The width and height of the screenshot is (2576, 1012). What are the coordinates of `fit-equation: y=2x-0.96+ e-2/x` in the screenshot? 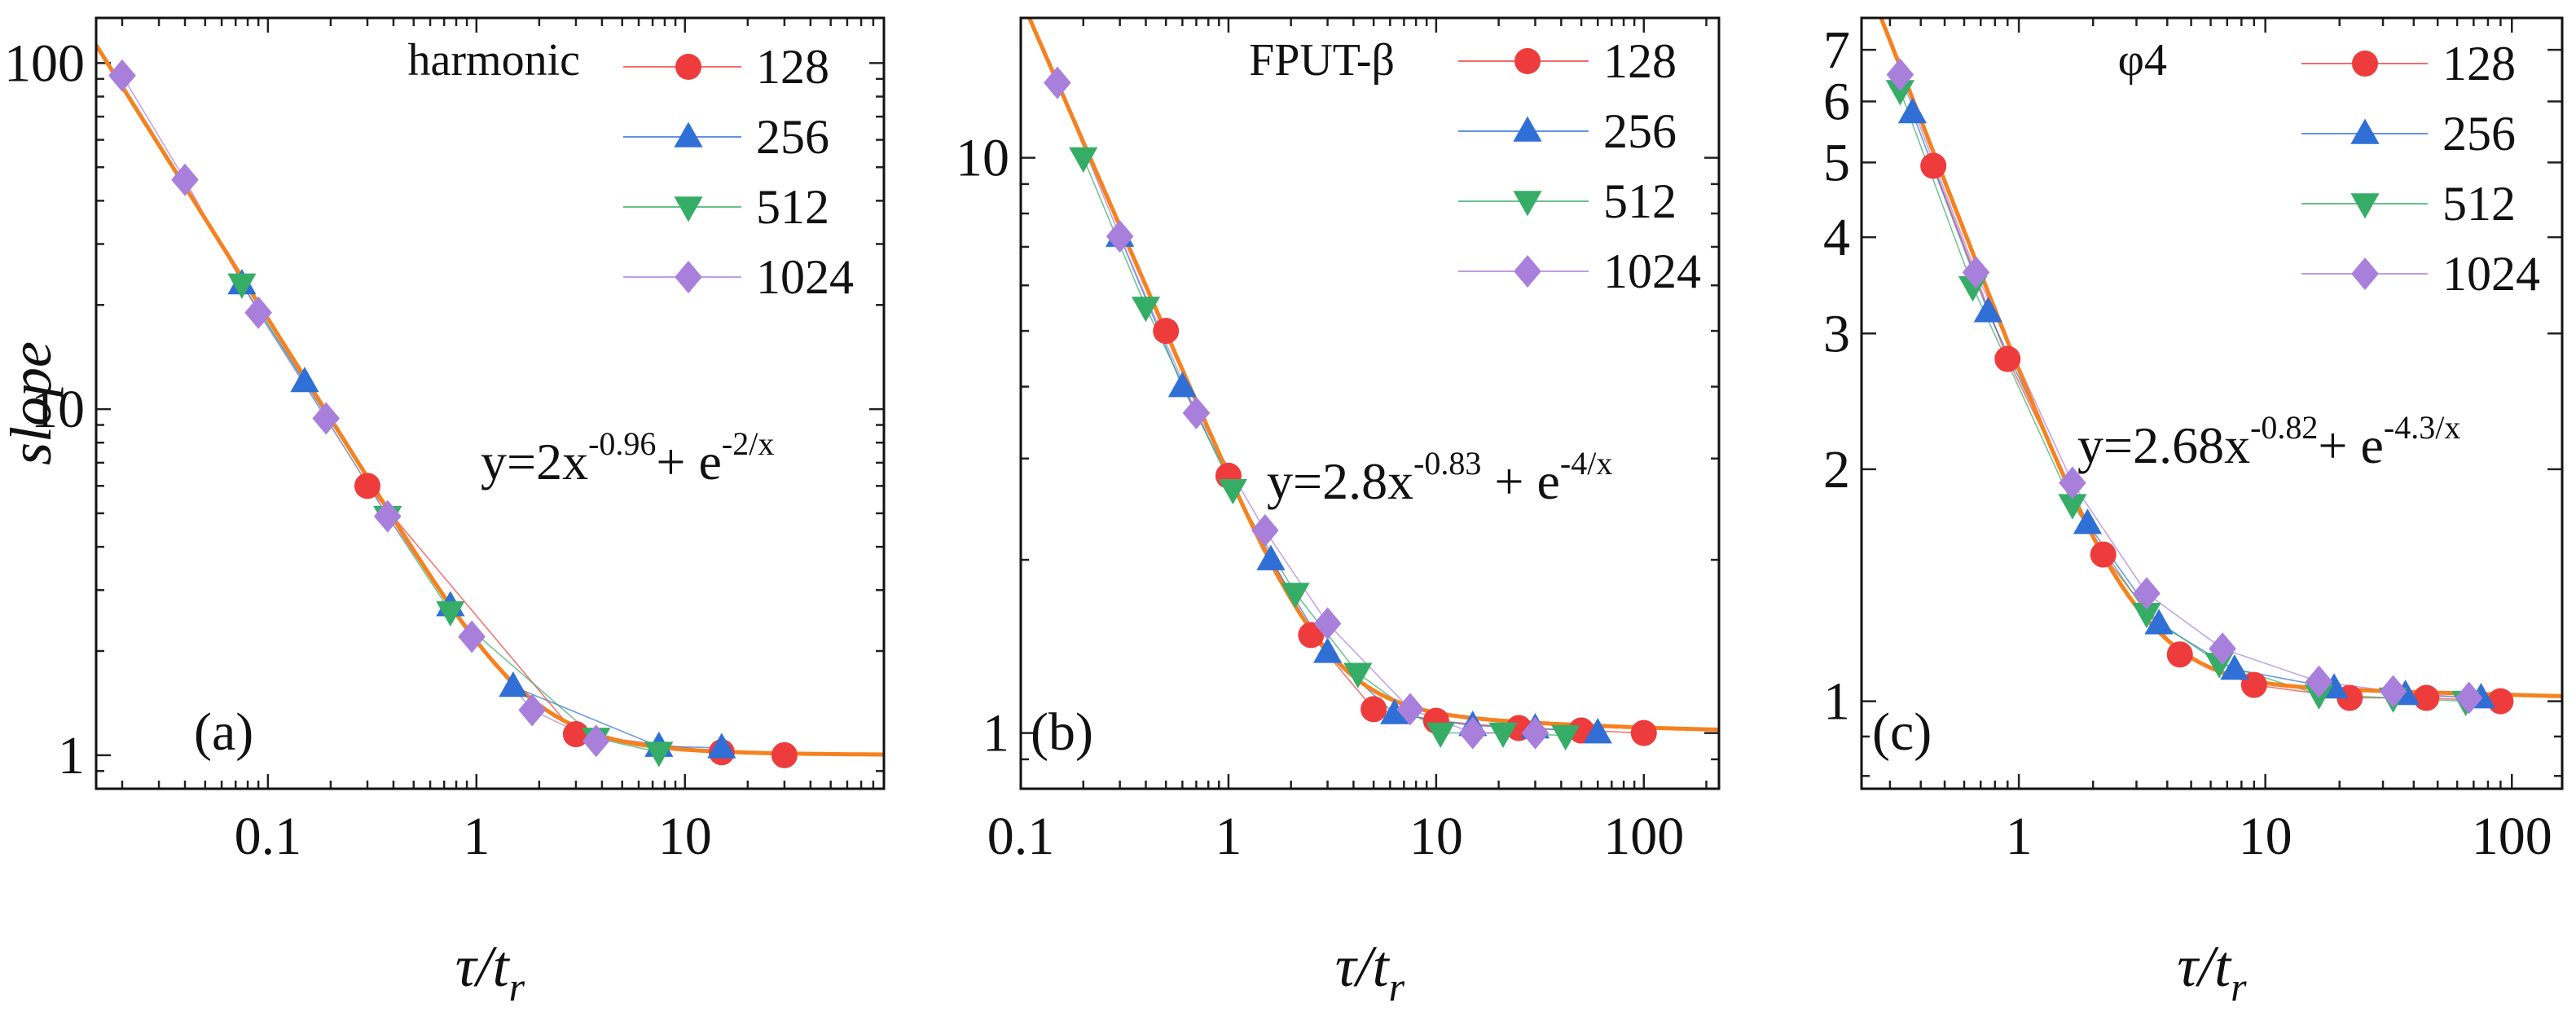 It's located at (627, 458).